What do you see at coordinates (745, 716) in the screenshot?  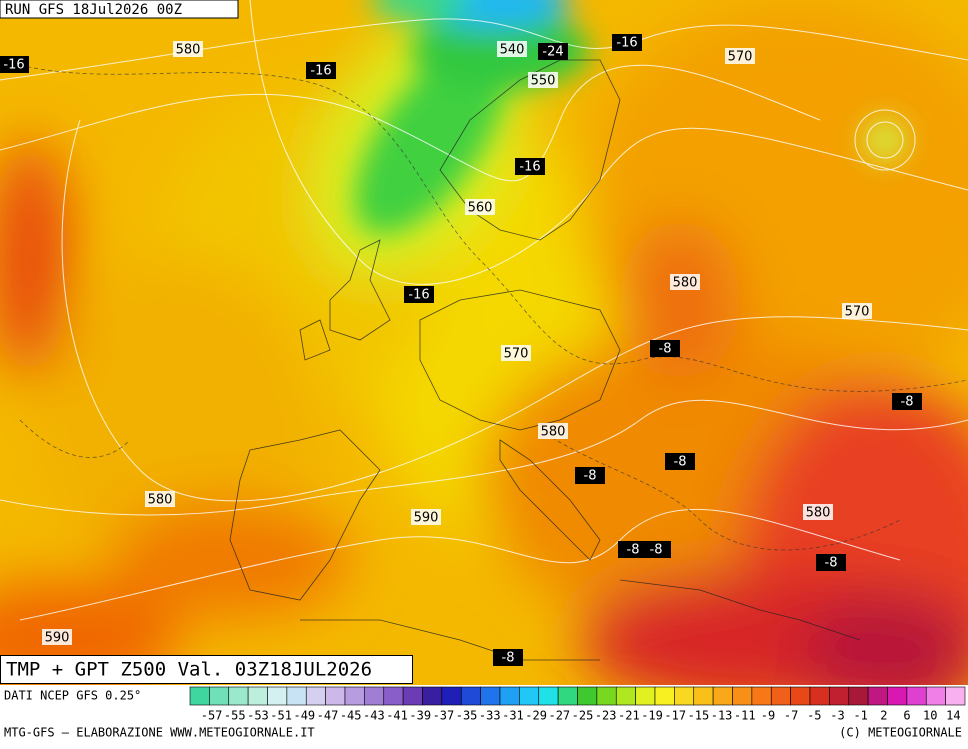 I see `colorbar-label: -11` at bounding box center [745, 716].